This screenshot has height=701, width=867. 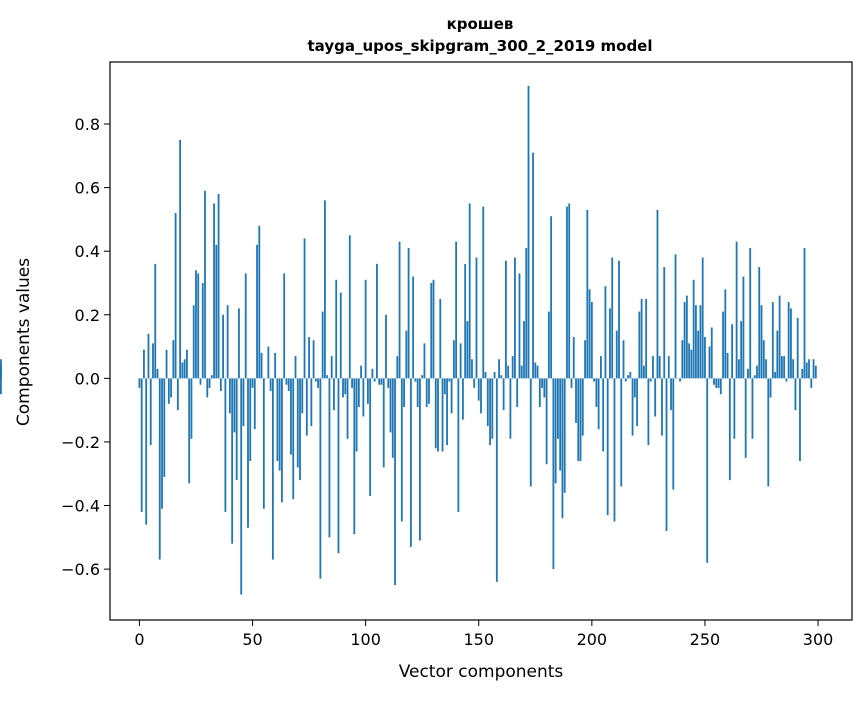 I want to click on y-tick-label: −0.2, so click(x=80, y=442).